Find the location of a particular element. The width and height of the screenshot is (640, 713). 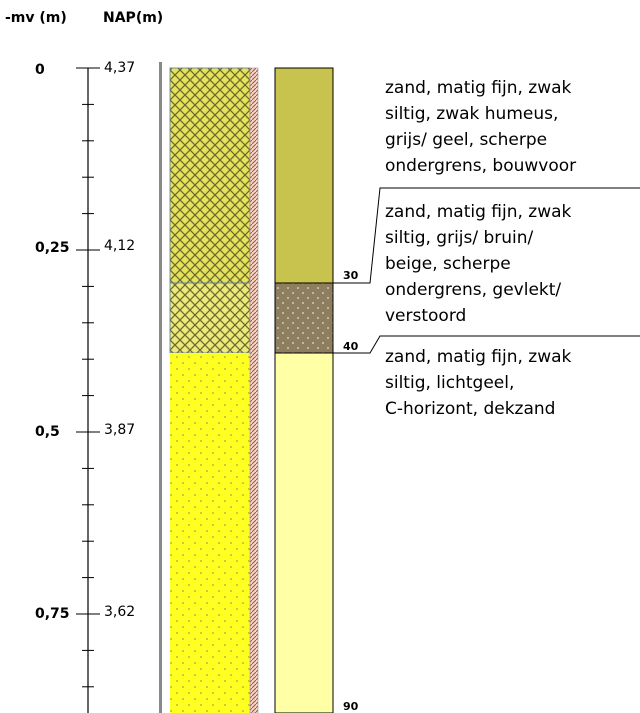

depth-header: -mv (m) is located at coordinates (36, 18).